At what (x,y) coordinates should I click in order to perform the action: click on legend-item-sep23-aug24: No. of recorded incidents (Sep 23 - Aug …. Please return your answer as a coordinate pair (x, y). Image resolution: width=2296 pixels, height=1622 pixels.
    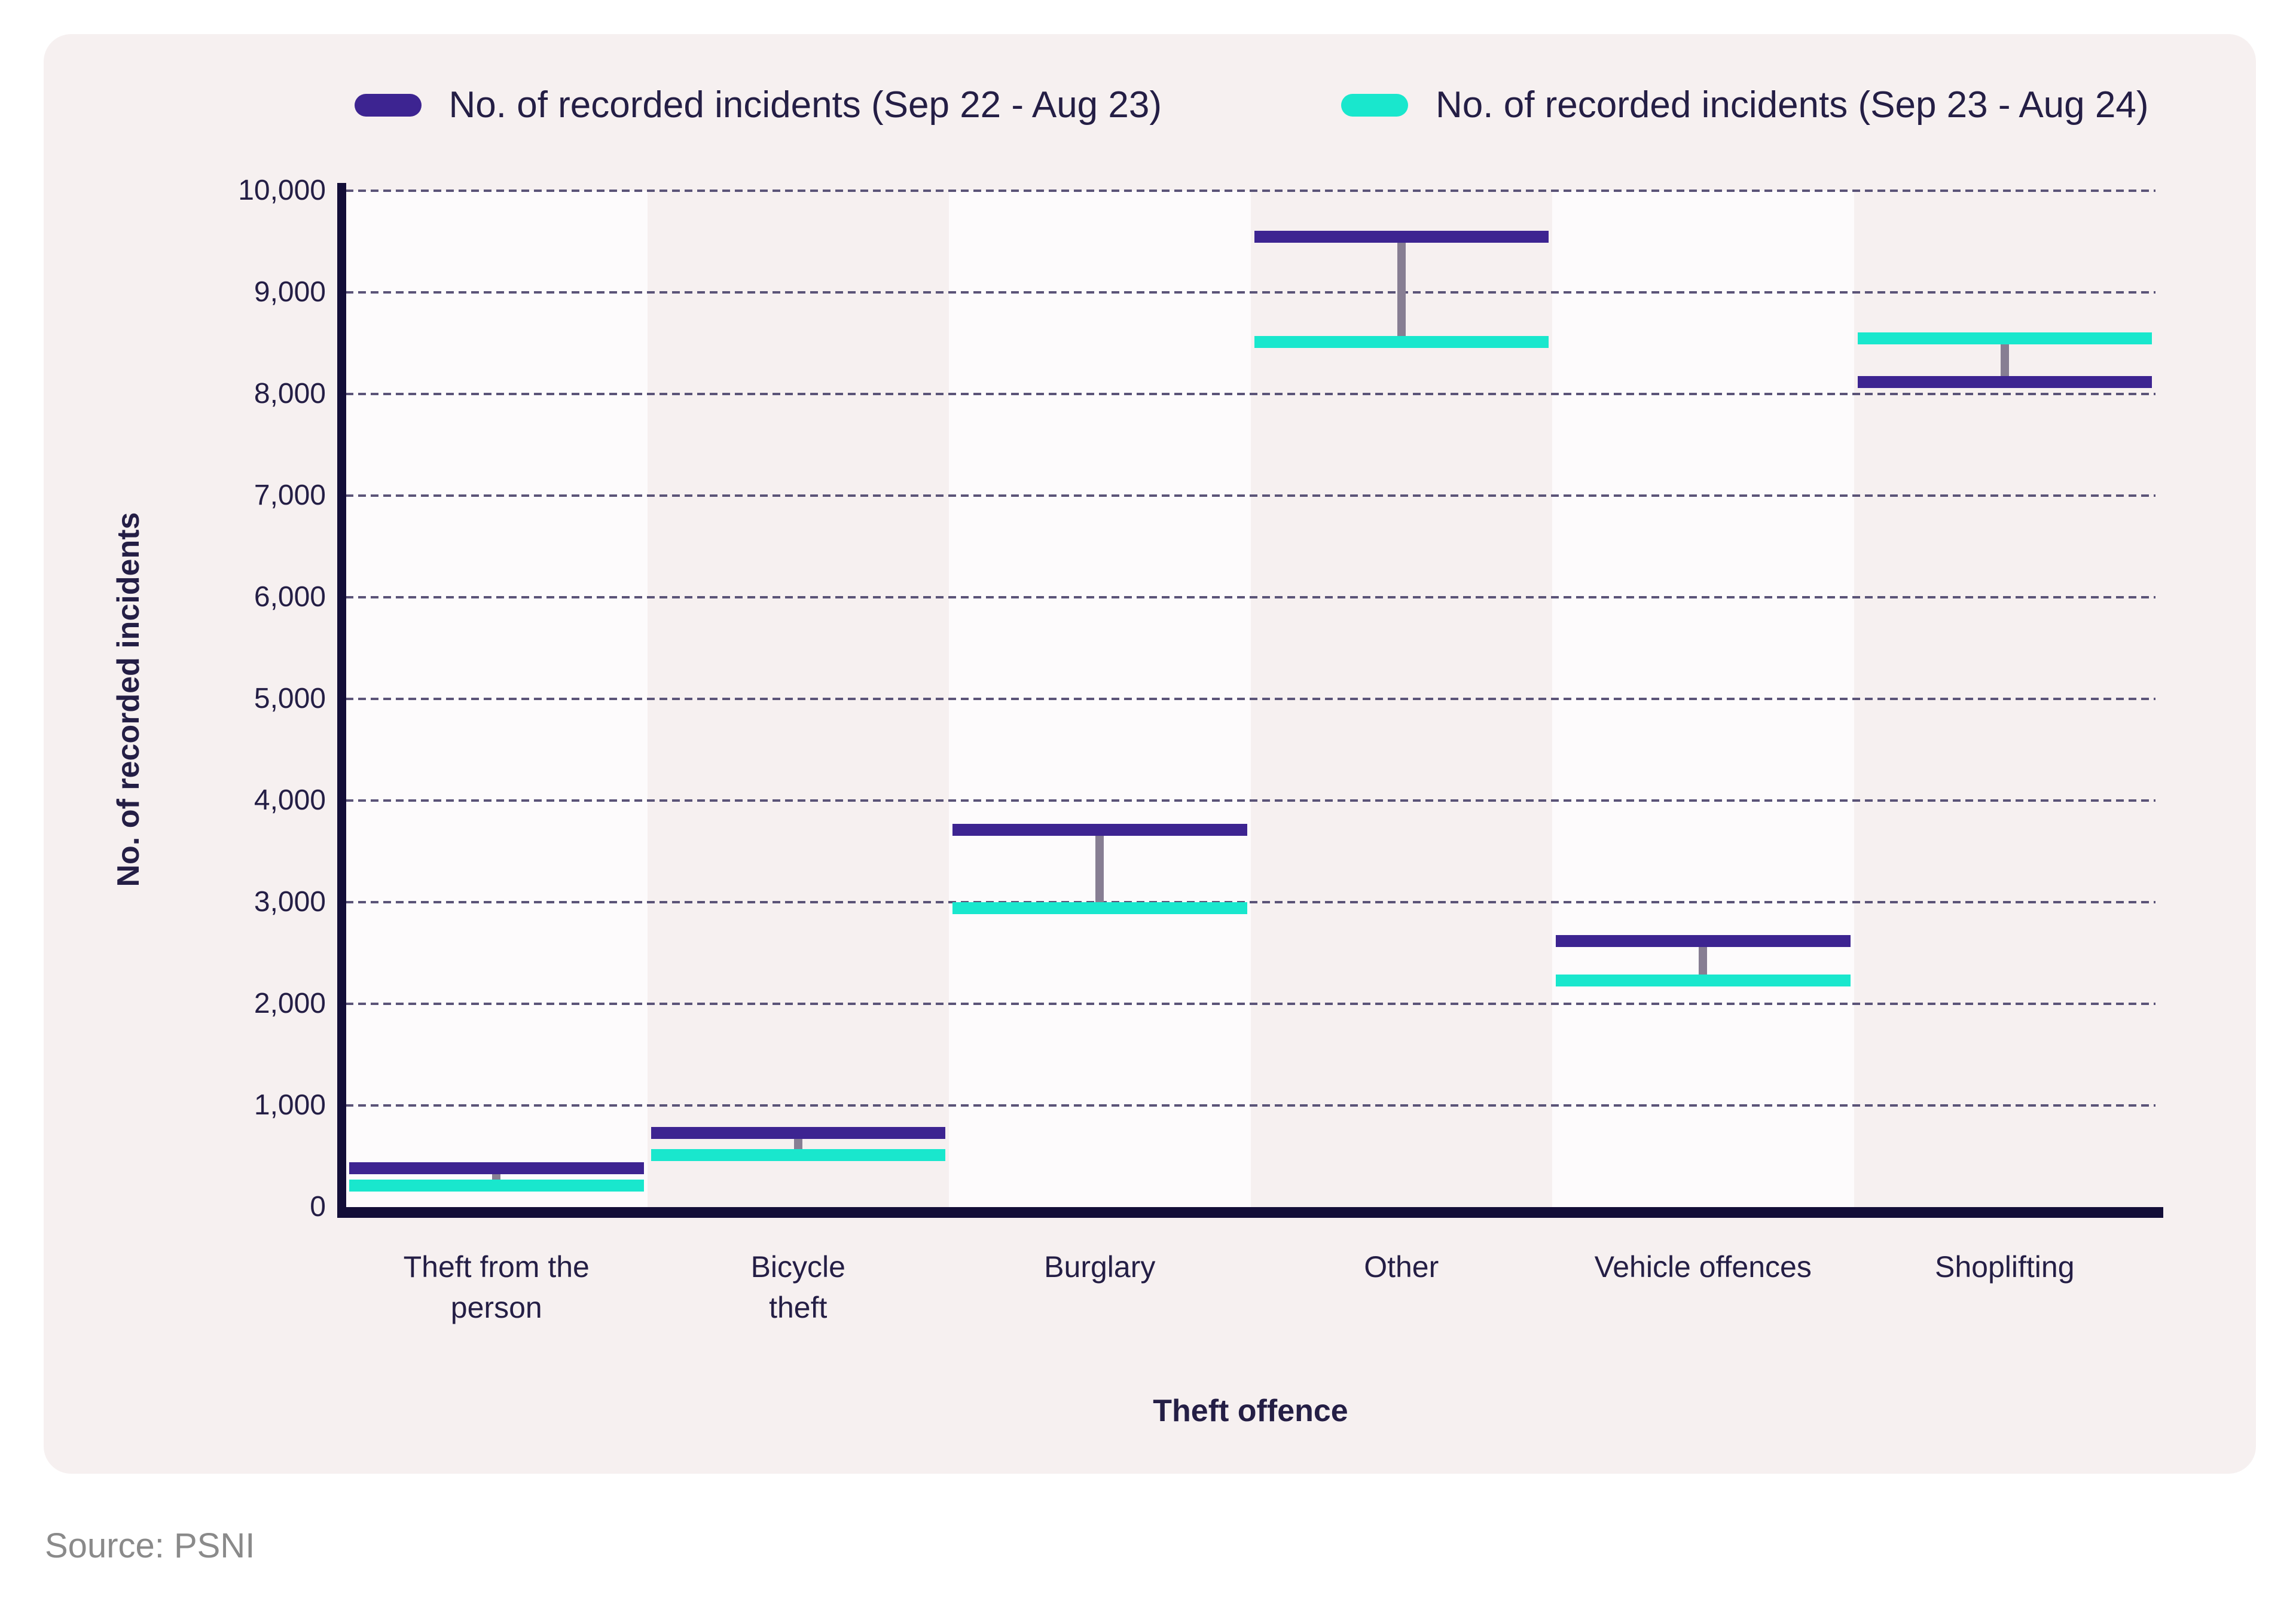
    Looking at the image, I should click on (1744, 105).